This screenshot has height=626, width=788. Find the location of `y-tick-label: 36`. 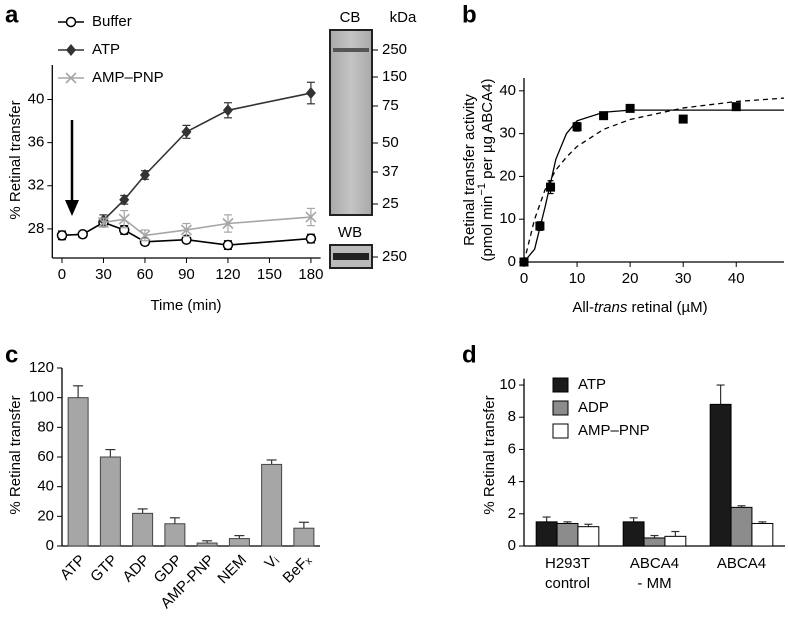

y-tick-label: 36 is located at coordinates (36, 142).